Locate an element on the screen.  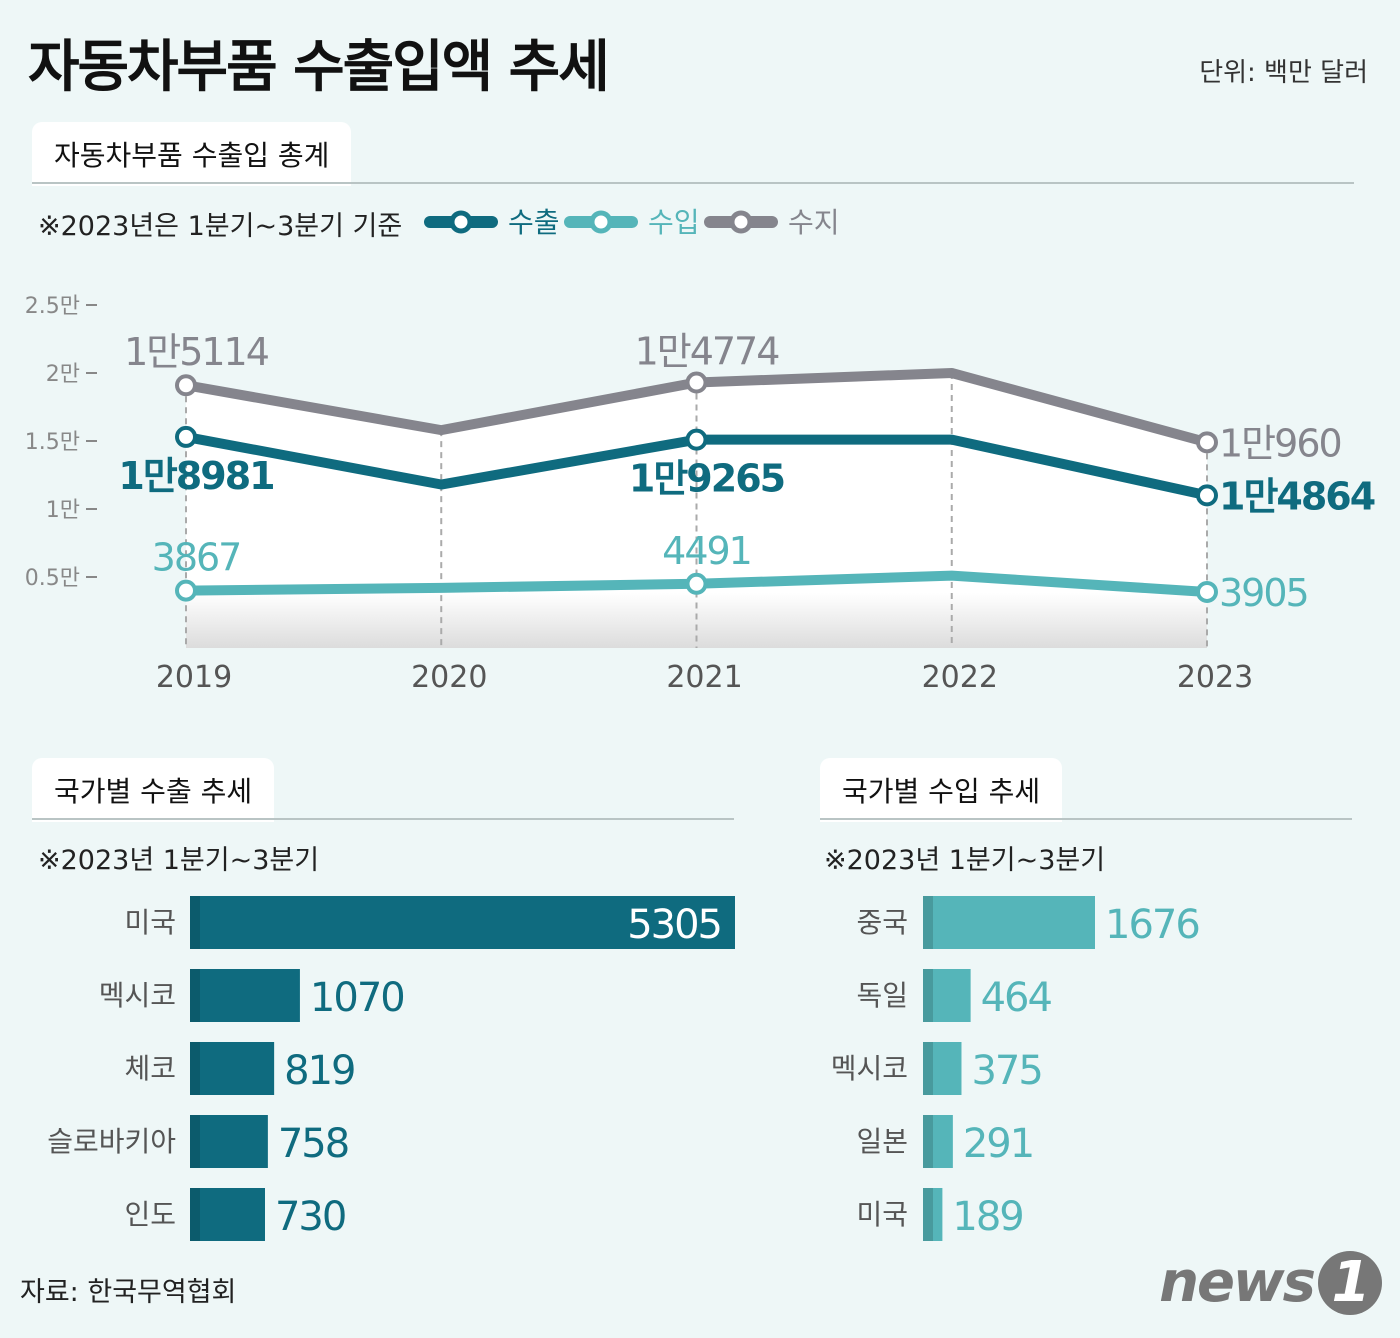
bar-category-label: 체코 is located at coordinates (150, 1068).